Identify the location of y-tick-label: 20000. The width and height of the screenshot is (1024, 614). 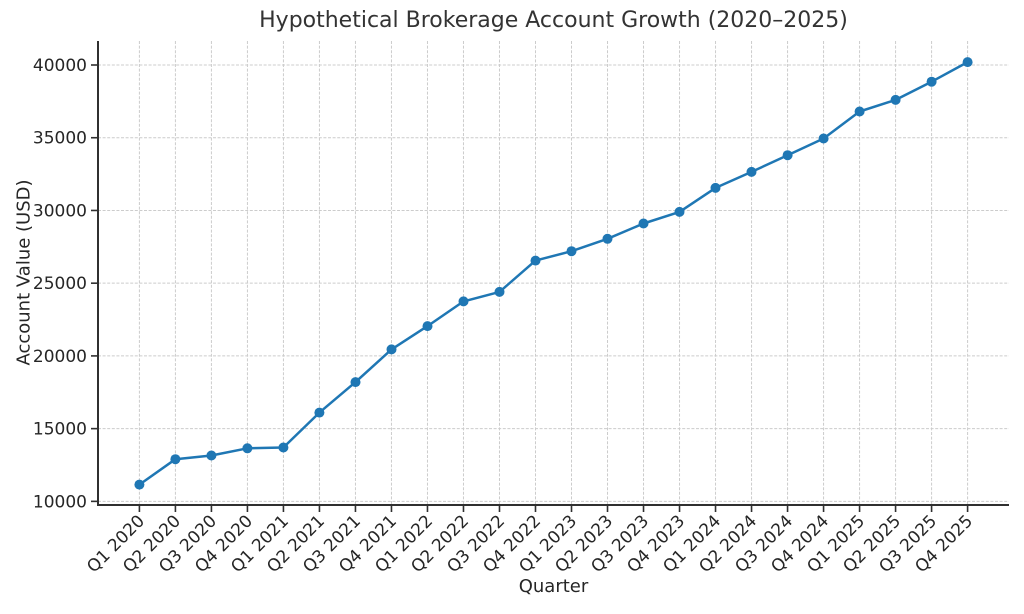
(60, 357).